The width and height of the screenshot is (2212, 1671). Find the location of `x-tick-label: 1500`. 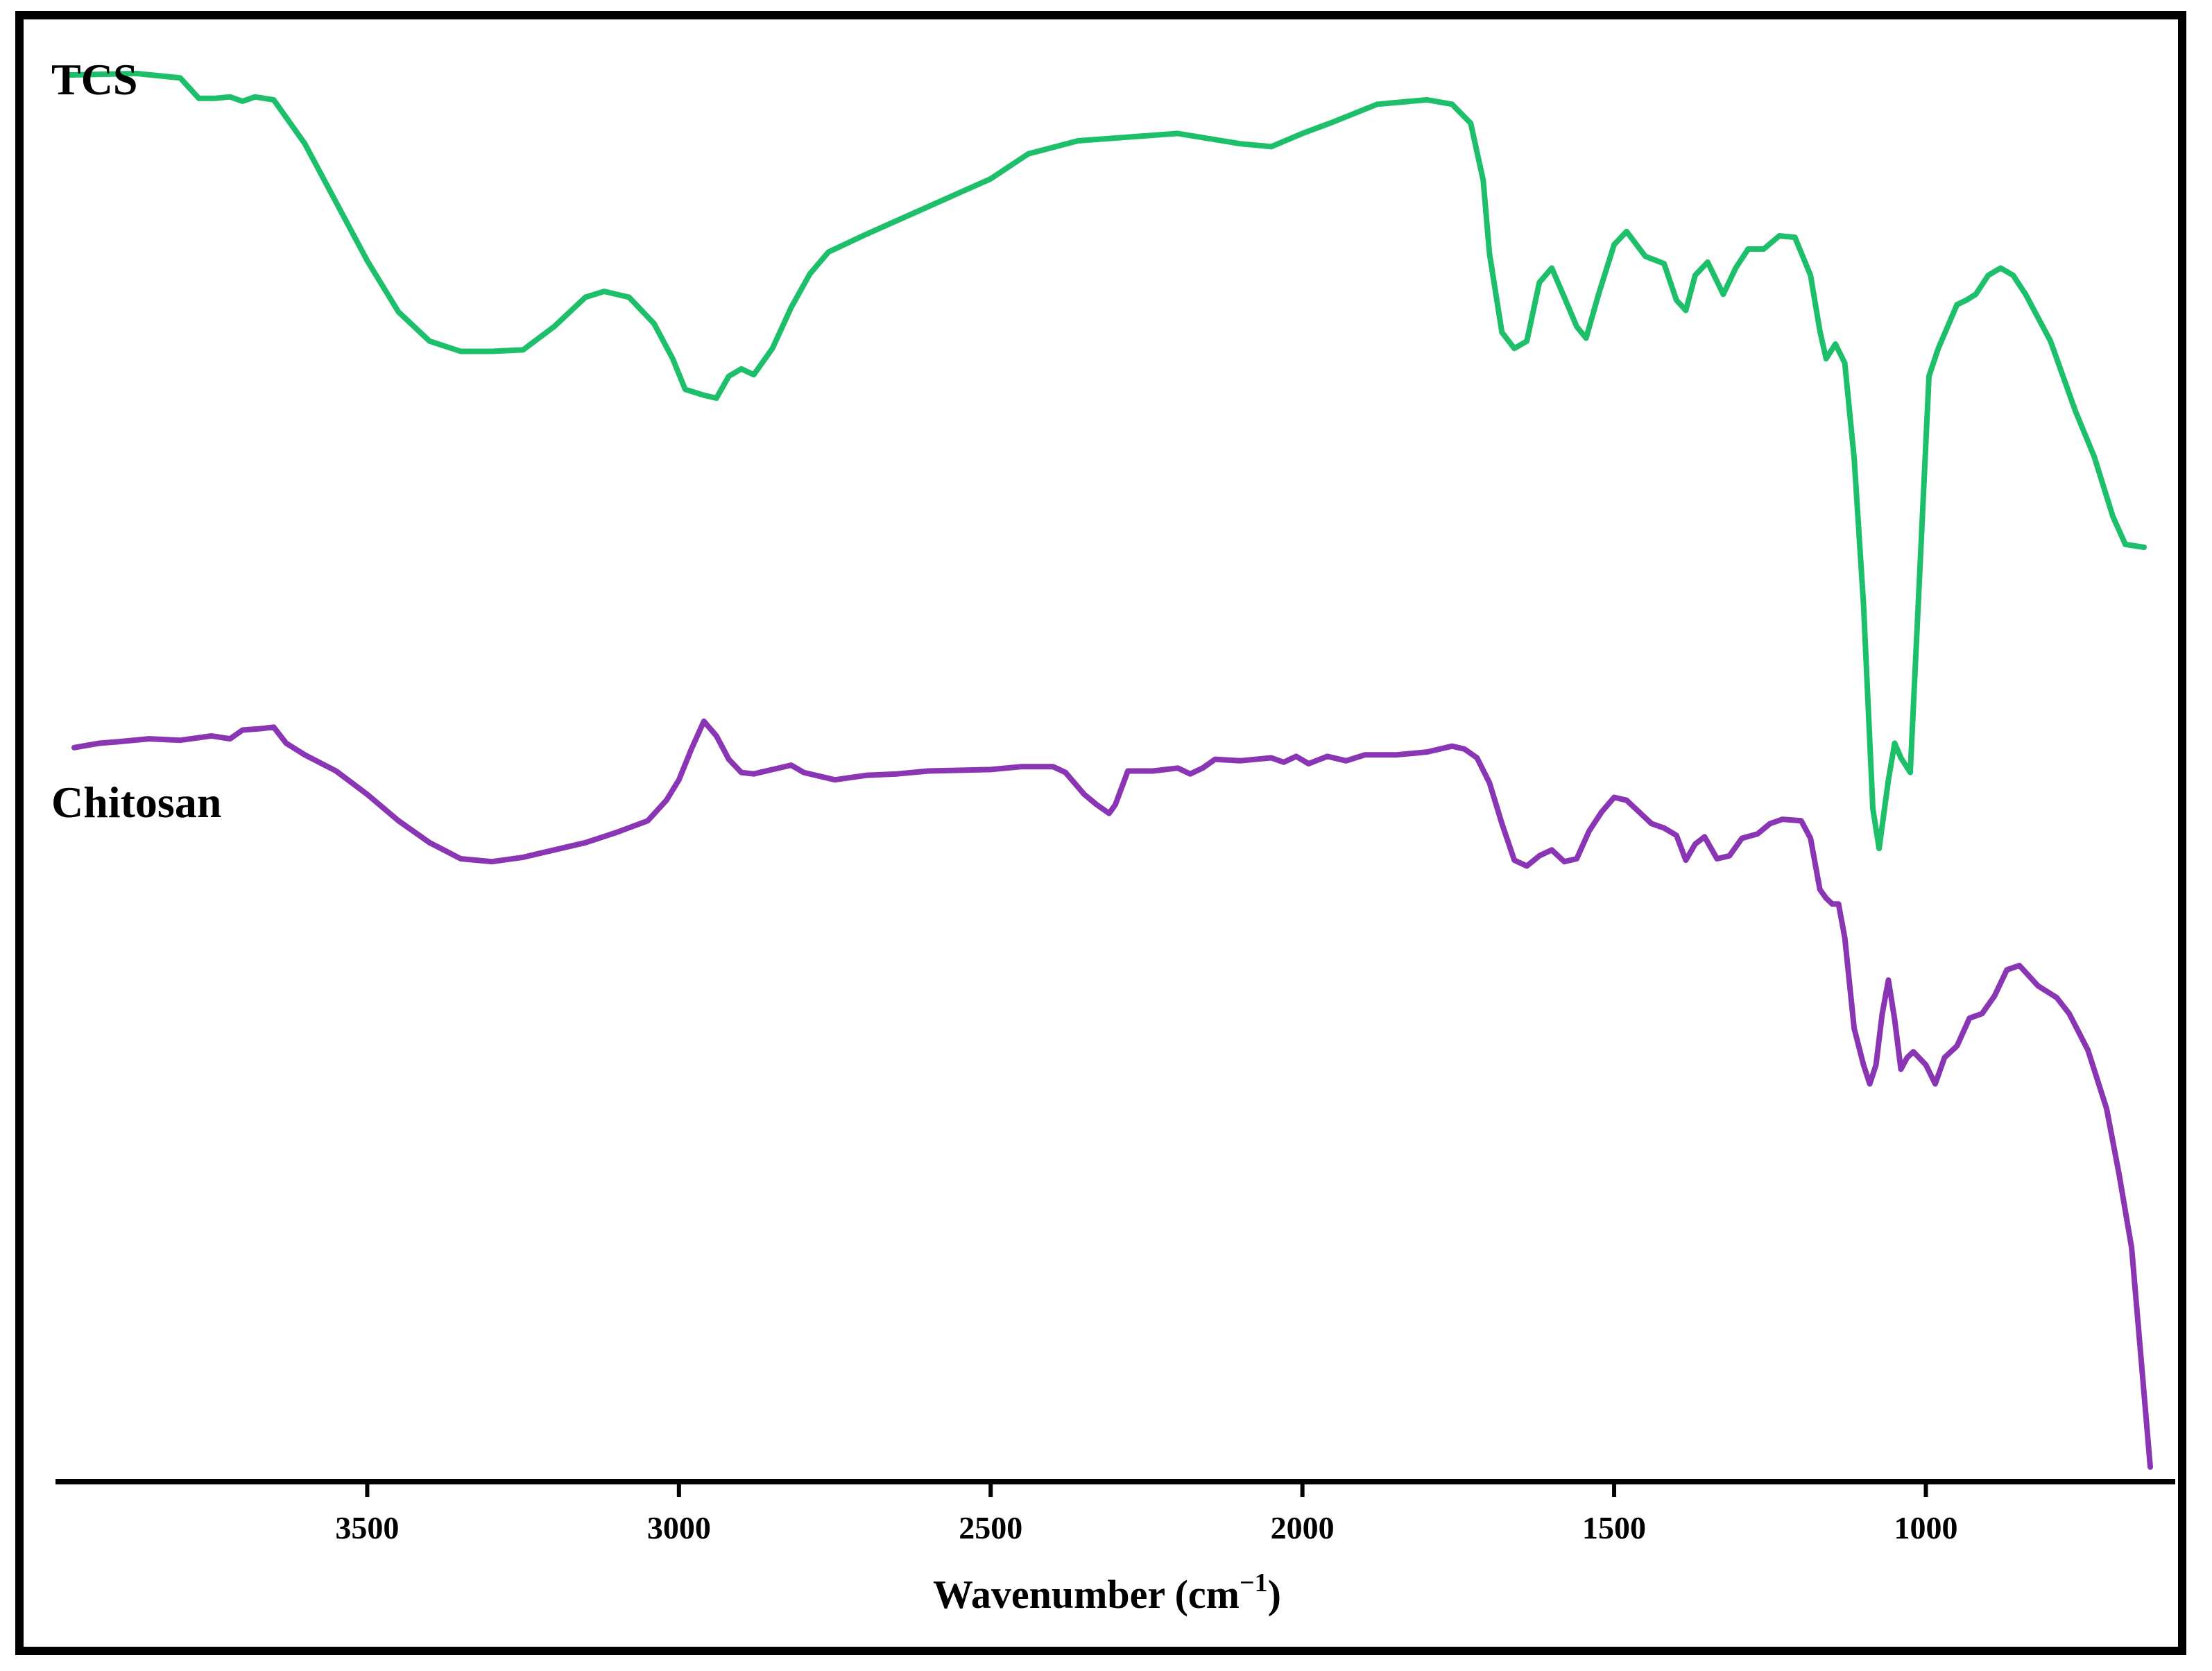

x-tick-label: 1500 is located at coordinates (1614, 1527).